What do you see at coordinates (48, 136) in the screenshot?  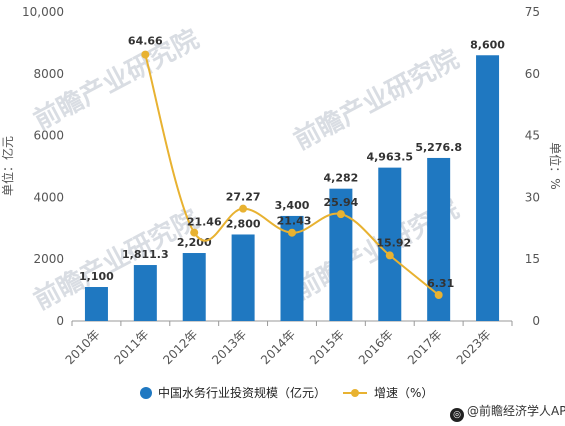 I see `y-left-tick-label: 6000` at bounding box center [48, 136].